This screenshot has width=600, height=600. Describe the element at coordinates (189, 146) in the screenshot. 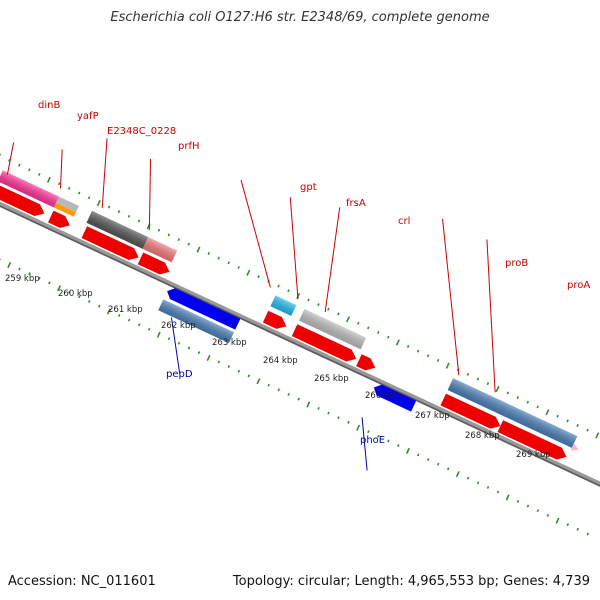

I see `prfH-label: prfH` at that location.